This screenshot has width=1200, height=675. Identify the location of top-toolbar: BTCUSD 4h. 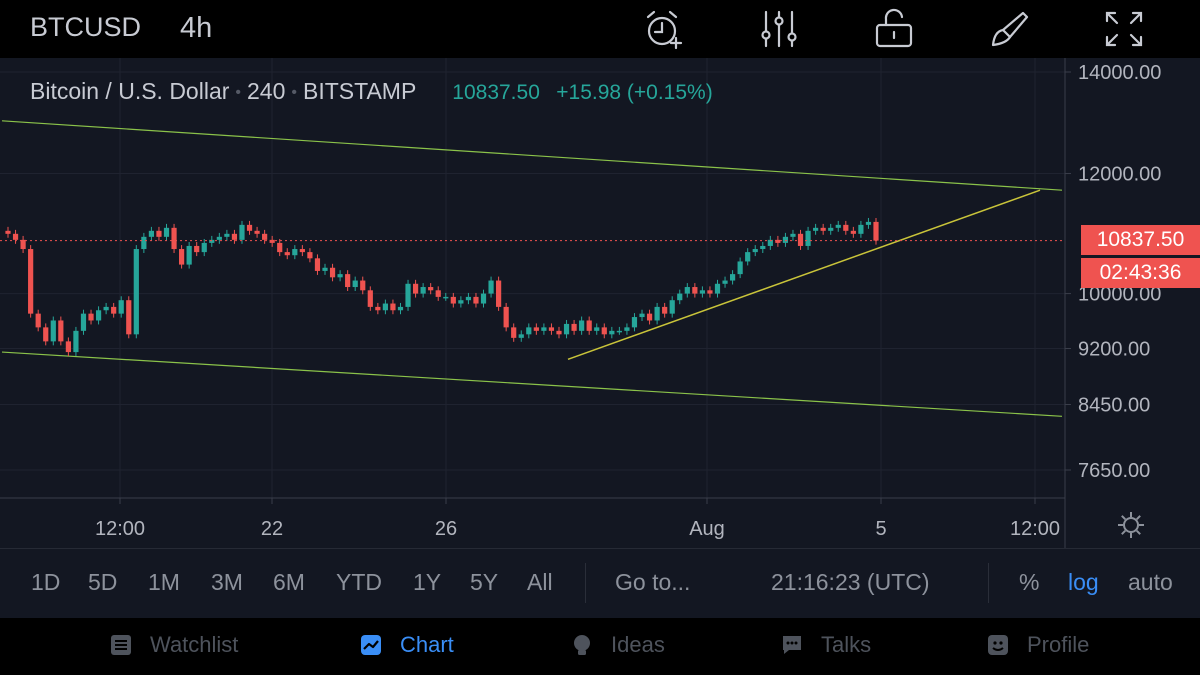
(600, 29).